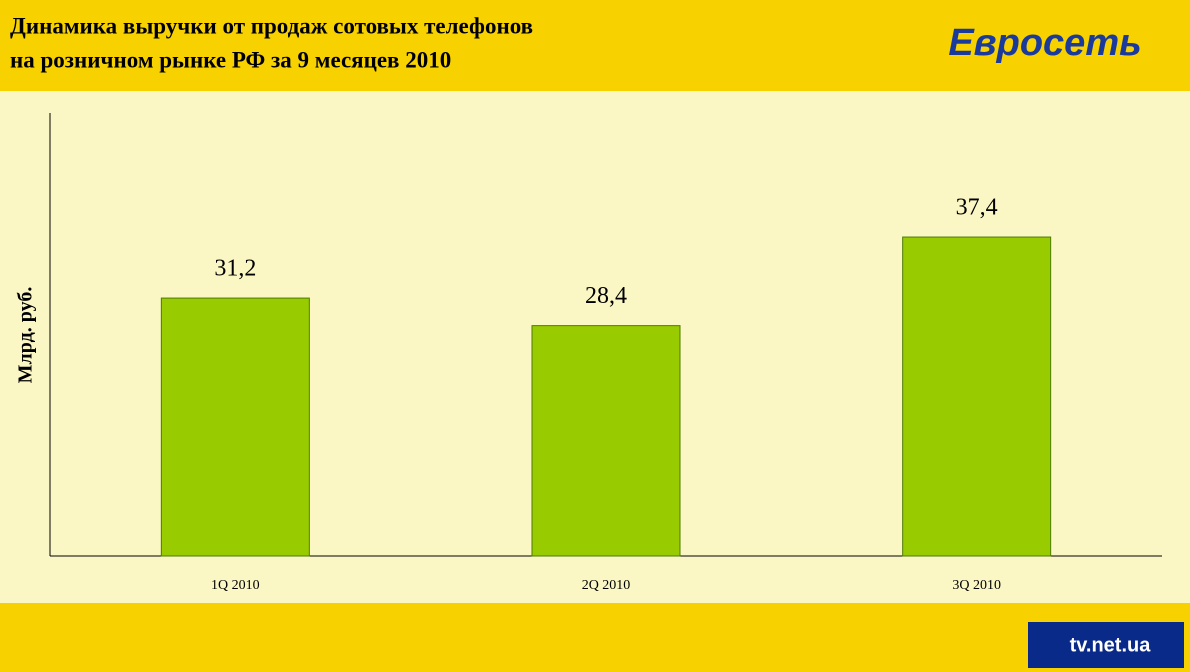  What do you see at coordinates (977, 208) in the screenshot?
I see `data-label: 37,4` at bounding box center [977, 208].